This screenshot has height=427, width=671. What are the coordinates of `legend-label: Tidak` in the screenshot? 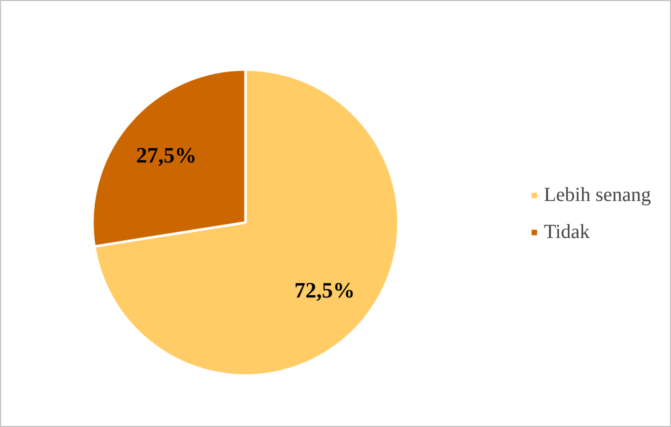 It's located at (567, 232).